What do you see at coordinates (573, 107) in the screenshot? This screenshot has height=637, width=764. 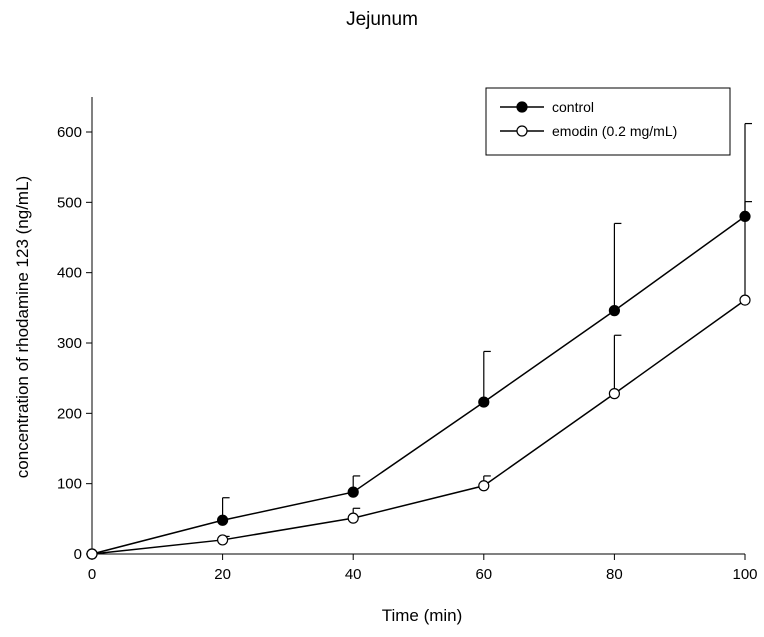 I see `legend-entry-label: control` at bounding box center [573, 107].